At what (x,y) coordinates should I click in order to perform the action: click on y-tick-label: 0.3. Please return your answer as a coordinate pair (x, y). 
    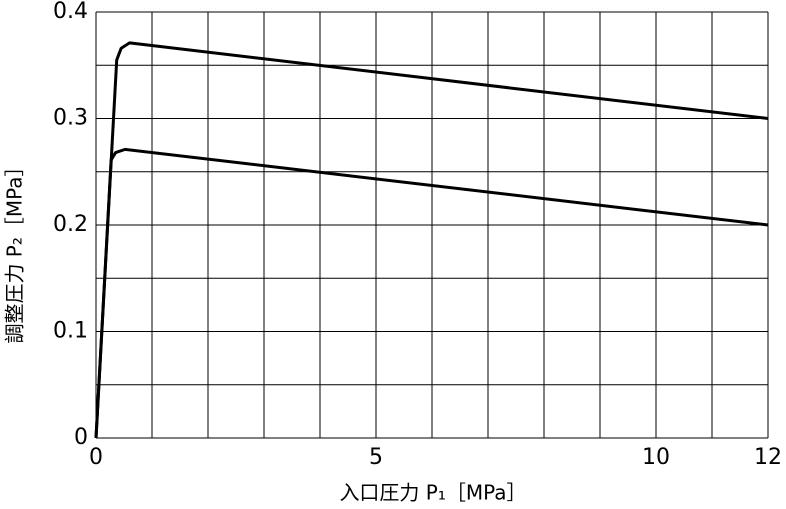
    Looking at the image, I should click on (70, 118).